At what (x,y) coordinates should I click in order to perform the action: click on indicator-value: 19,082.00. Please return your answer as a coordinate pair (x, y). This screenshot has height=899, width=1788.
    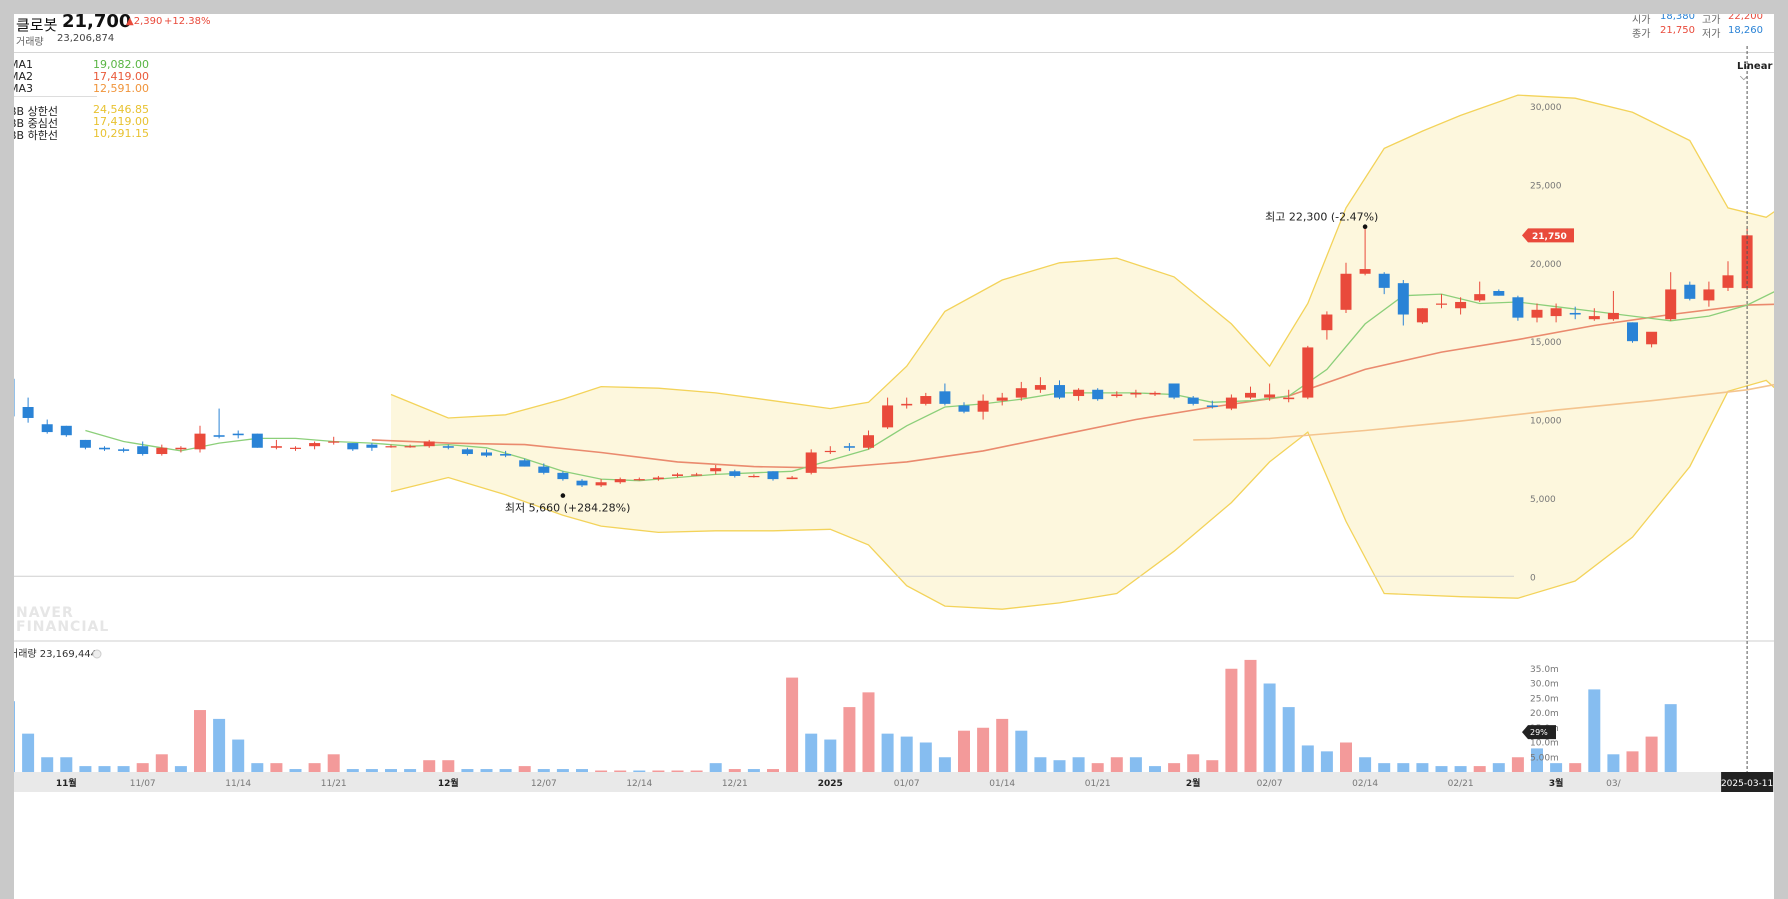
    Looking at the image, I should click on (121, 64).